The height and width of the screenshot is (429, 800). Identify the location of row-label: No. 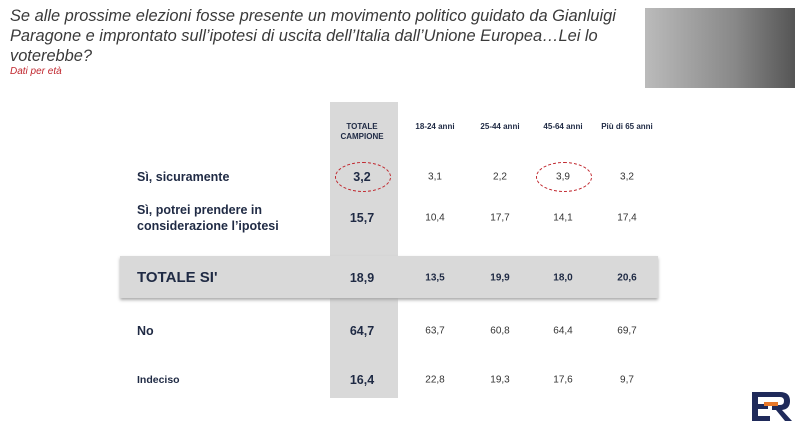
(145, 331).